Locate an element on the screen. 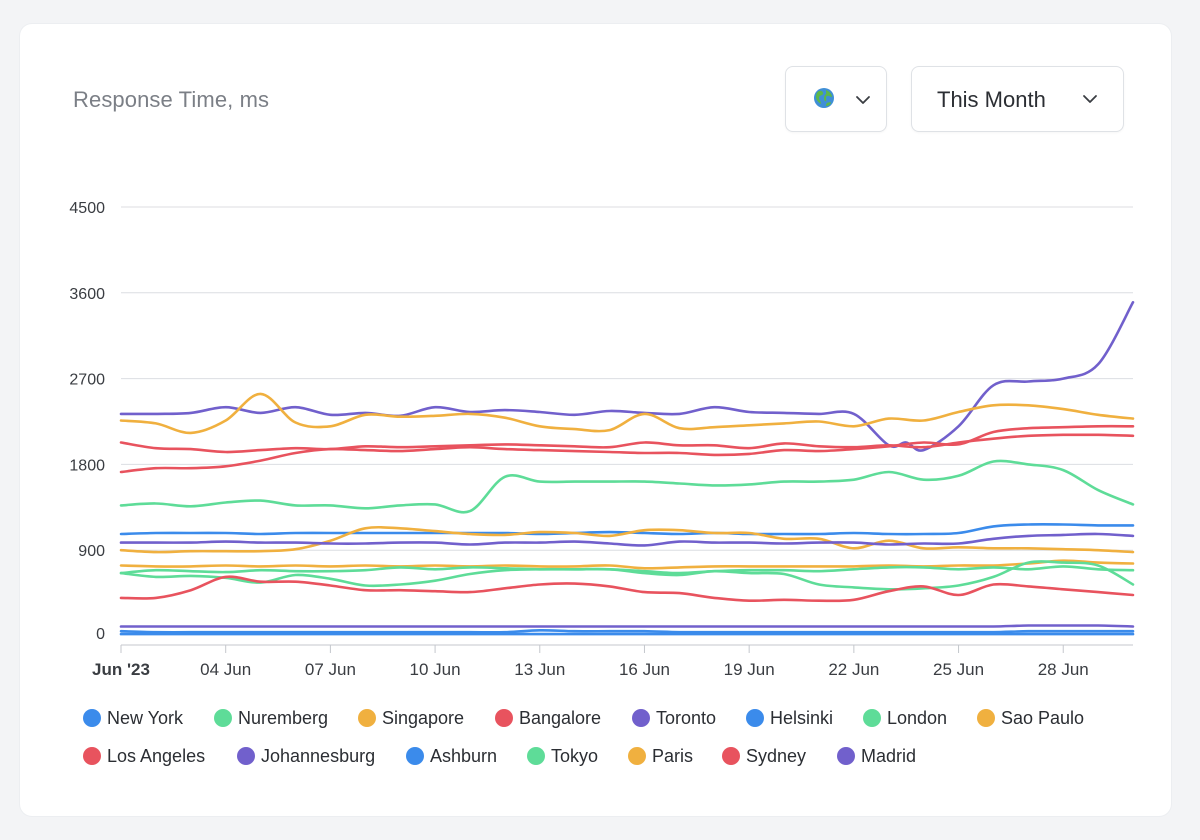 This screenshot has width=1200, height=840. period-dropdown: This Month is located at coordinates (1017, 99).